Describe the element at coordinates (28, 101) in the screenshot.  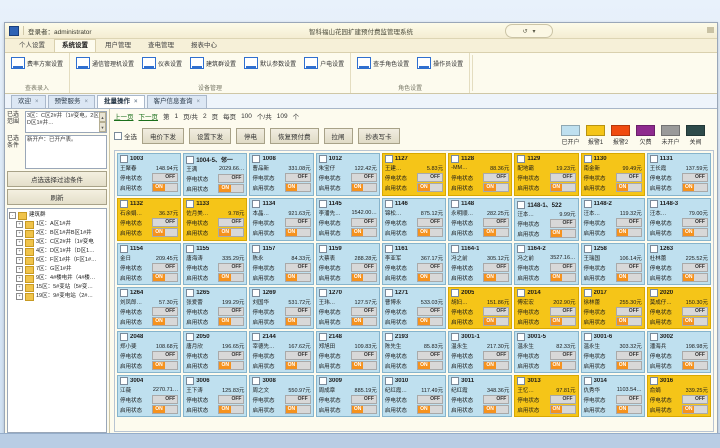
I see `doc-tab-welcome: 欢迎 ×` at that location.